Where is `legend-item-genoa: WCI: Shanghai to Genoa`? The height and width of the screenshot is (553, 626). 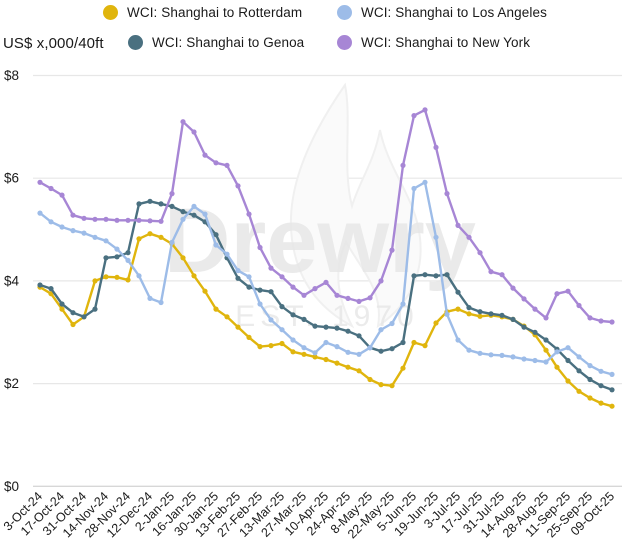 legend-item-genoa: WCI: Shanghai to Genoa is located at coordinates (216, 42).